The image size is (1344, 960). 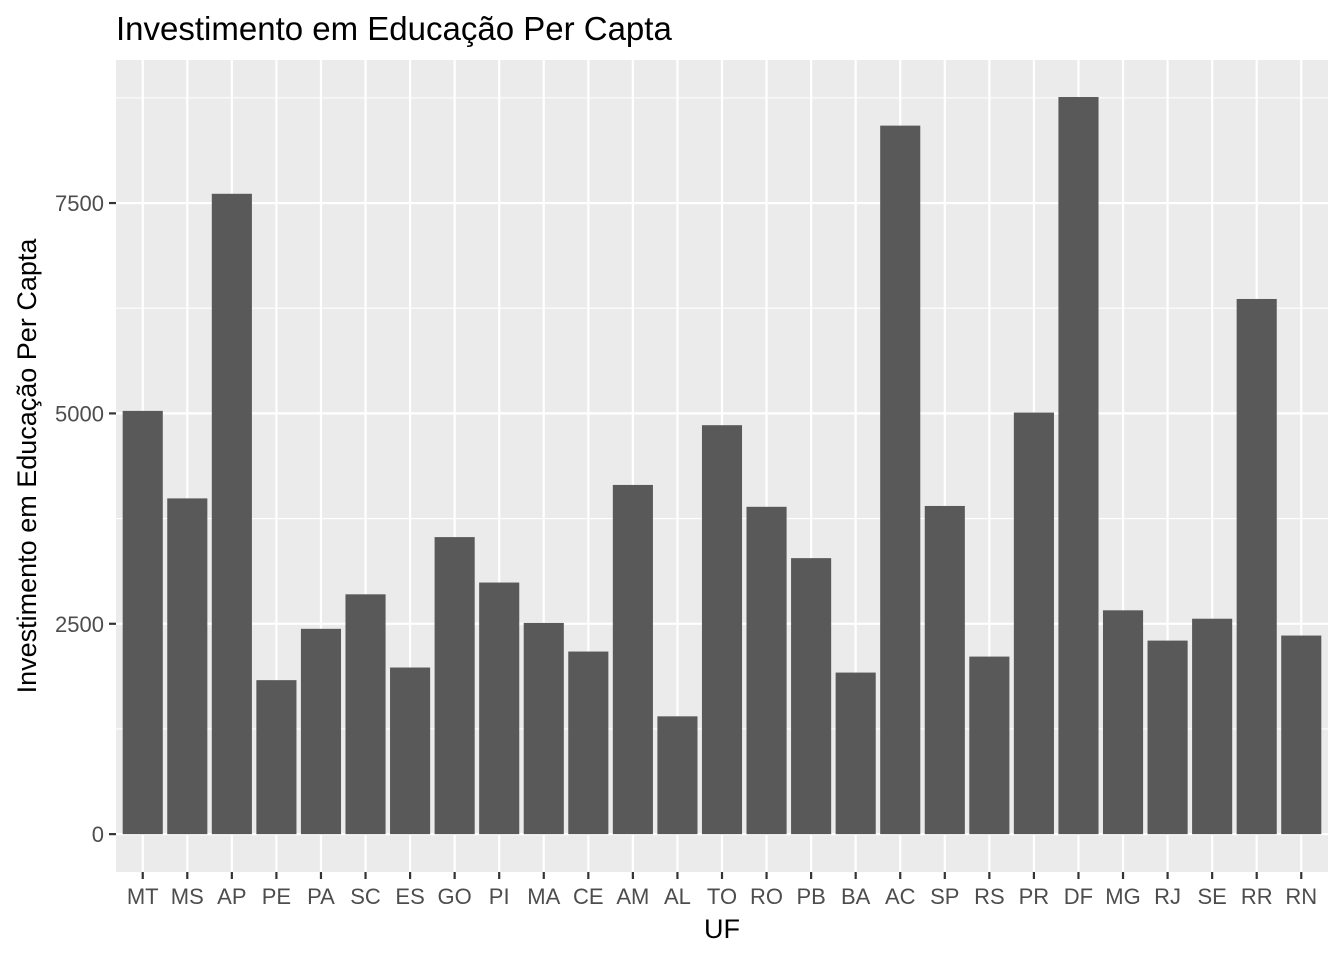 What do you see at coordinates (1123, 722) in the screenshot?
I see `bar-mg` at bounding box center [1123, 722].